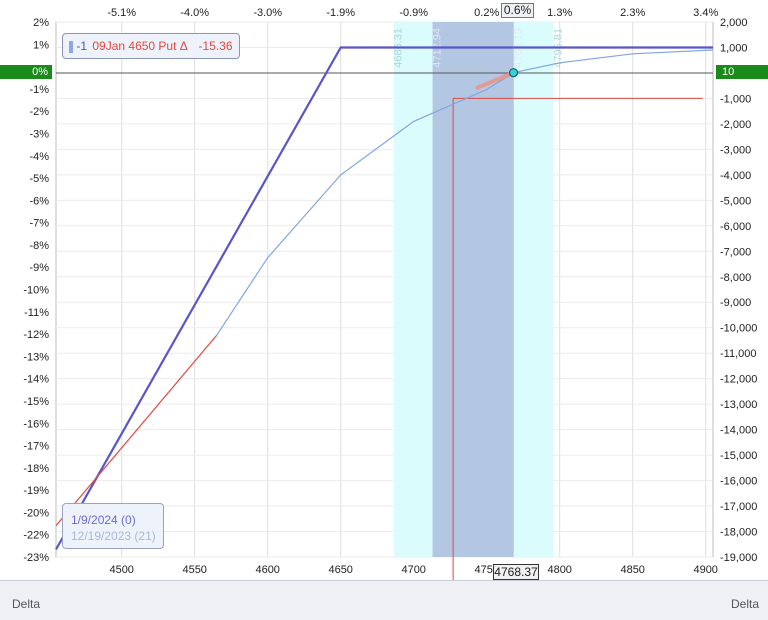  Describe the element at coordinates (738, 558) in the screenshot. I see `right-tick-label: -19,000` at that location.